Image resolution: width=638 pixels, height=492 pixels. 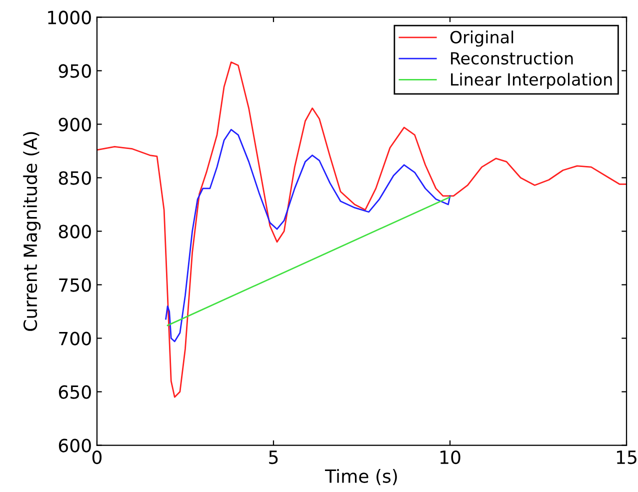 I want to click on y-tick-label: 900, so click(x=74, y=125).